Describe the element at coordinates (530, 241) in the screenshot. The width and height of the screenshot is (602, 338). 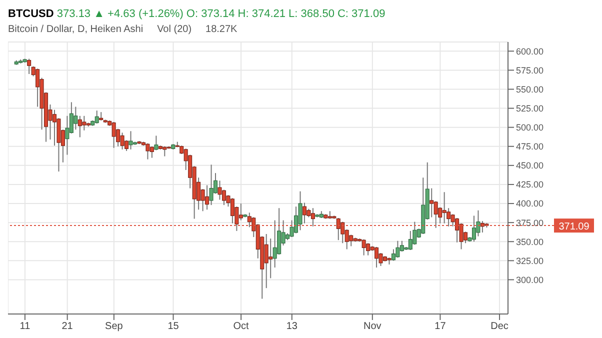
I see `y-tick-label: 350.00` at that location.